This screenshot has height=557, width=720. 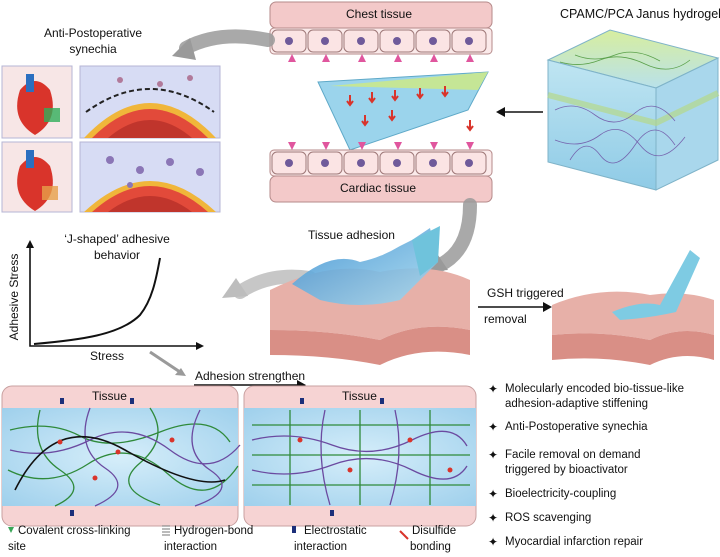 What do you see at coordinates (191, 547) in the screenshot?
I see `legend-hbond-line2: interaction` at bounding box center [191, 547].